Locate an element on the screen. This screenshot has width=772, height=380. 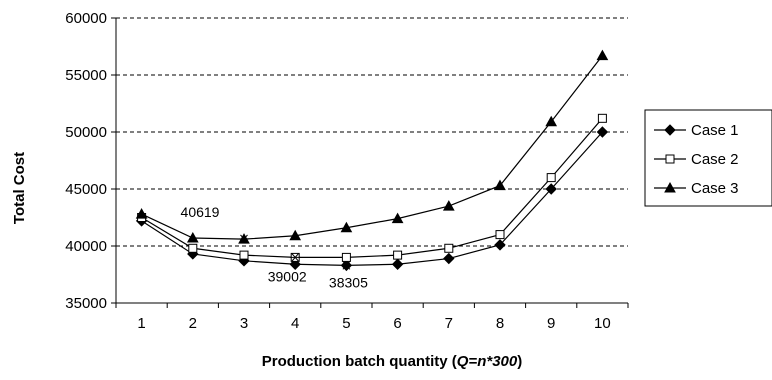
x-tick-labels: 1 2 3 4 5 6 7 8 9 10 is located at coordinates (373, 323).